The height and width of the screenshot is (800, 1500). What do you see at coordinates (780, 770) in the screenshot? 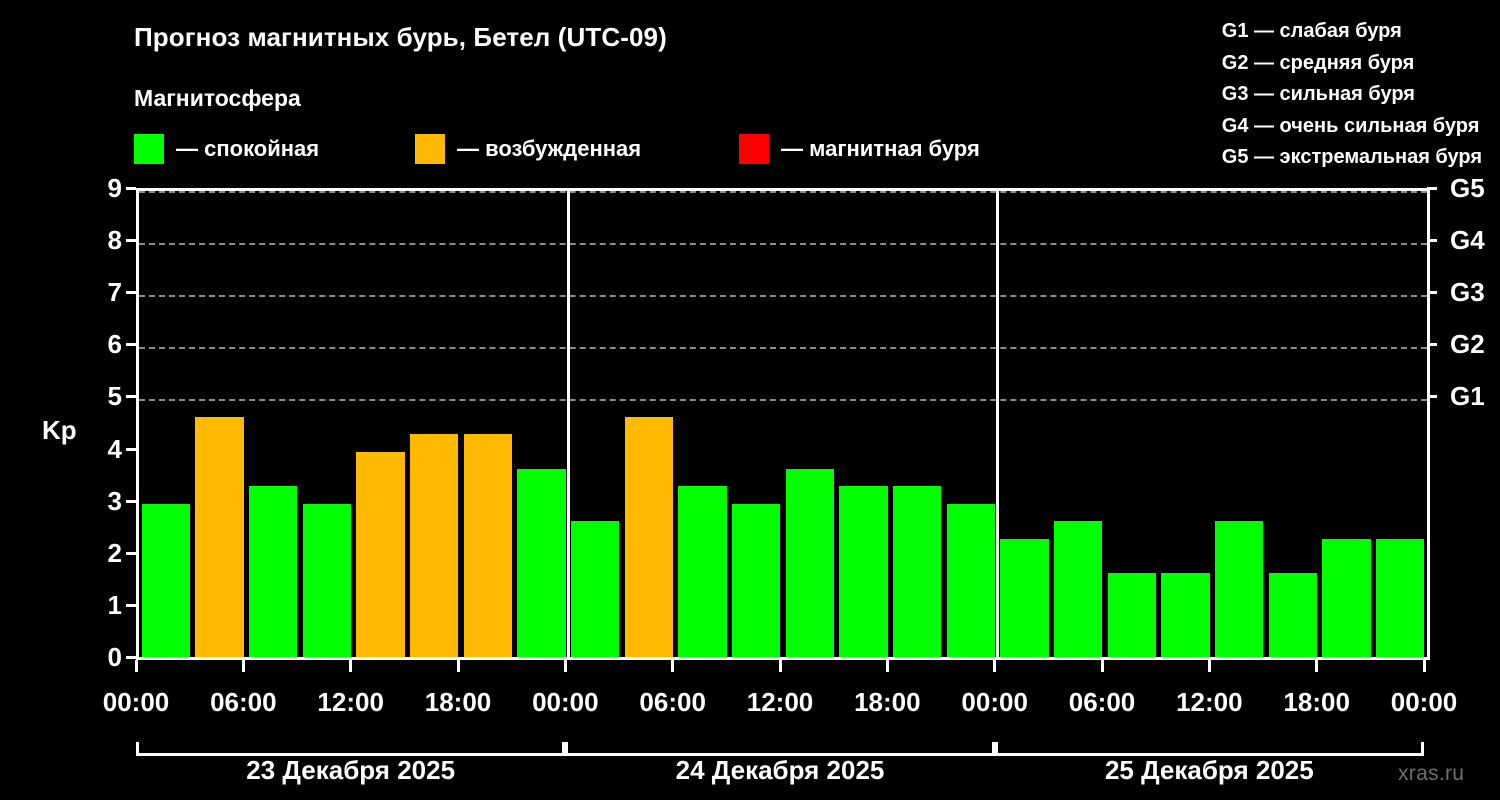
I see `date-label: 24 Декабря 2025` at bounding box center [780, 770].